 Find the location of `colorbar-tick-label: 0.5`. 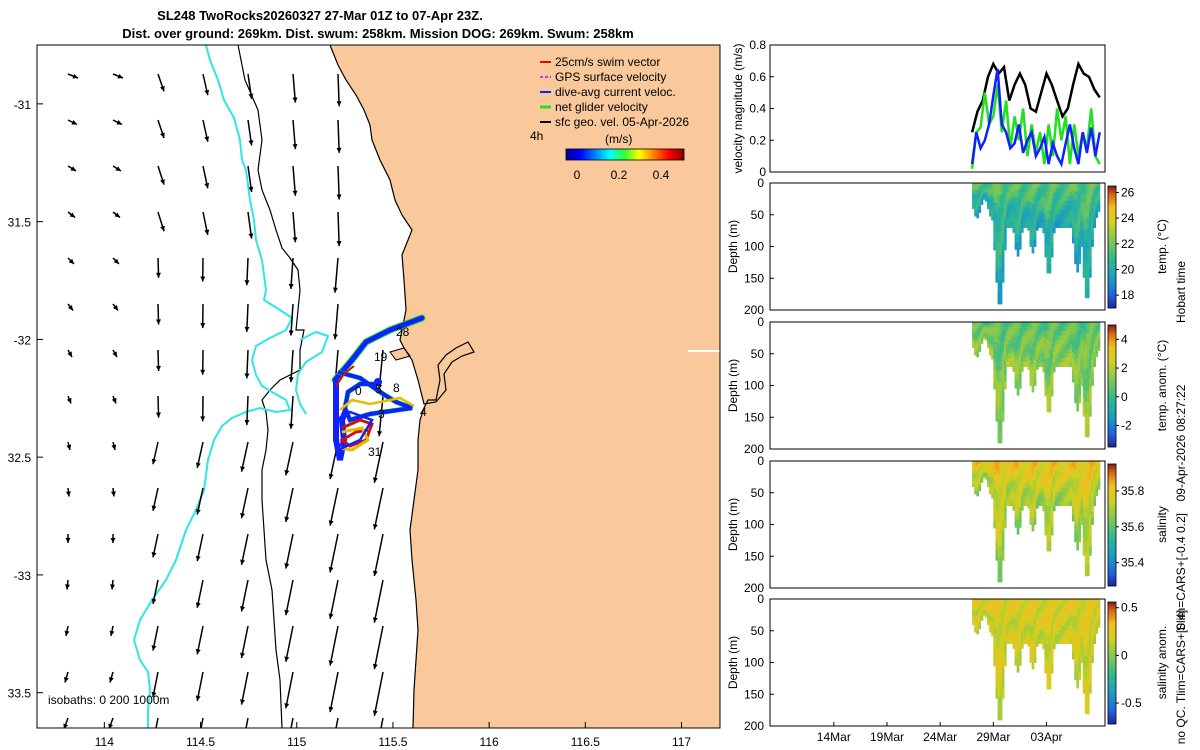

colorbar-tick-label: 0.5 is located at coordinates (1129, 608).